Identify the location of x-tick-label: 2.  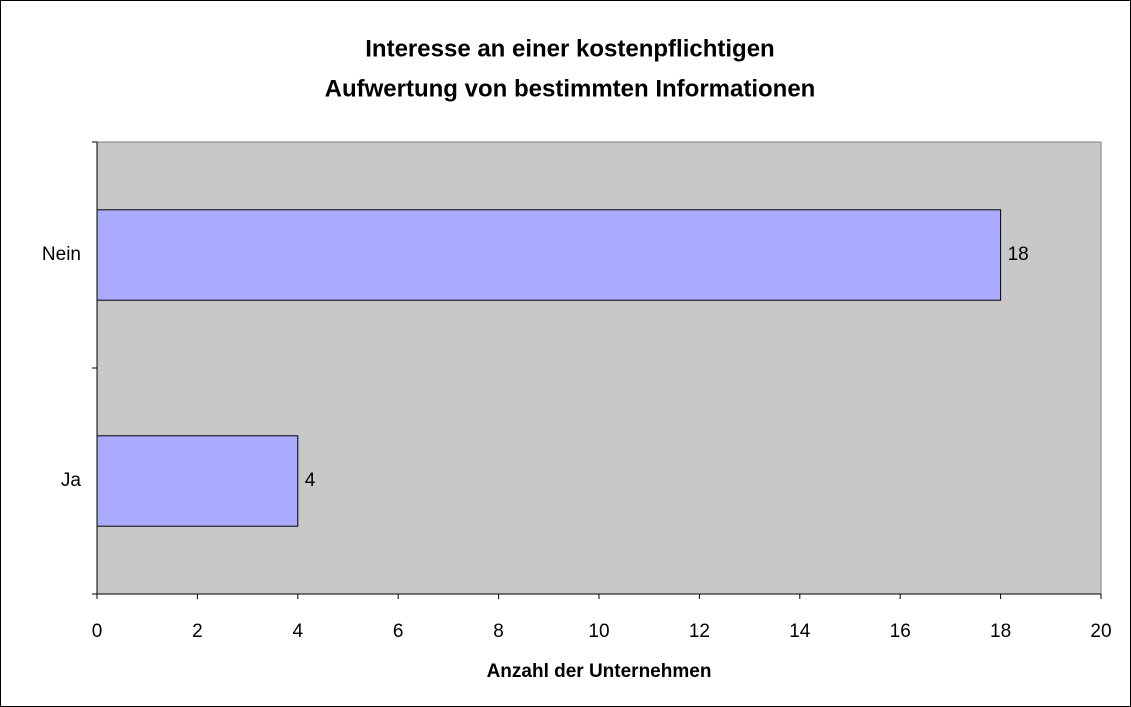
(197, 631).